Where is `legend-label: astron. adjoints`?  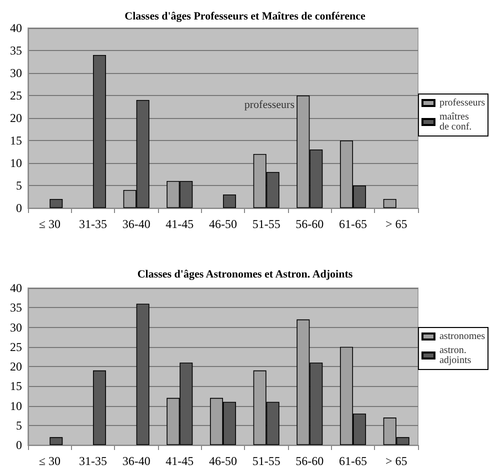 legend-label: astron. adjoints is located at coordinates (455, 355).